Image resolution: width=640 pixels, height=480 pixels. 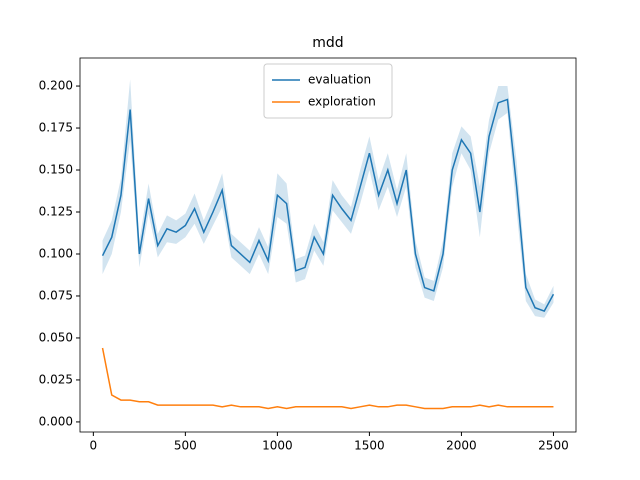 I want to click on y-tick-label: 0.125, so click(x=56, y=212).